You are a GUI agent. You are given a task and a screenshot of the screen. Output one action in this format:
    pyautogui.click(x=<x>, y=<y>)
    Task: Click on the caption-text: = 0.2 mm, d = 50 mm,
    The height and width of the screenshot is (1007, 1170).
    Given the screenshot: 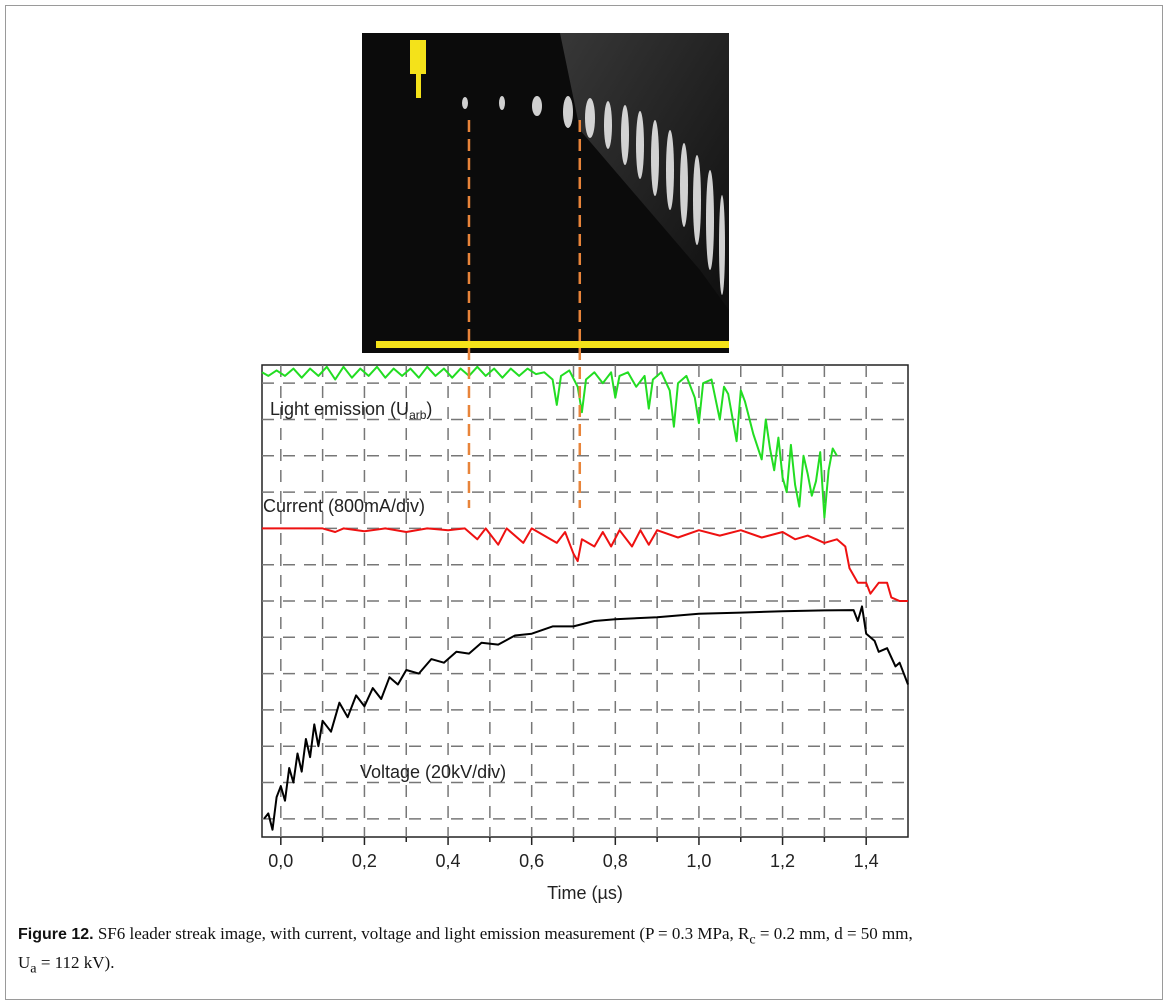 What is the action you would take?
    pyautogui.click(x=834, y=933)
    